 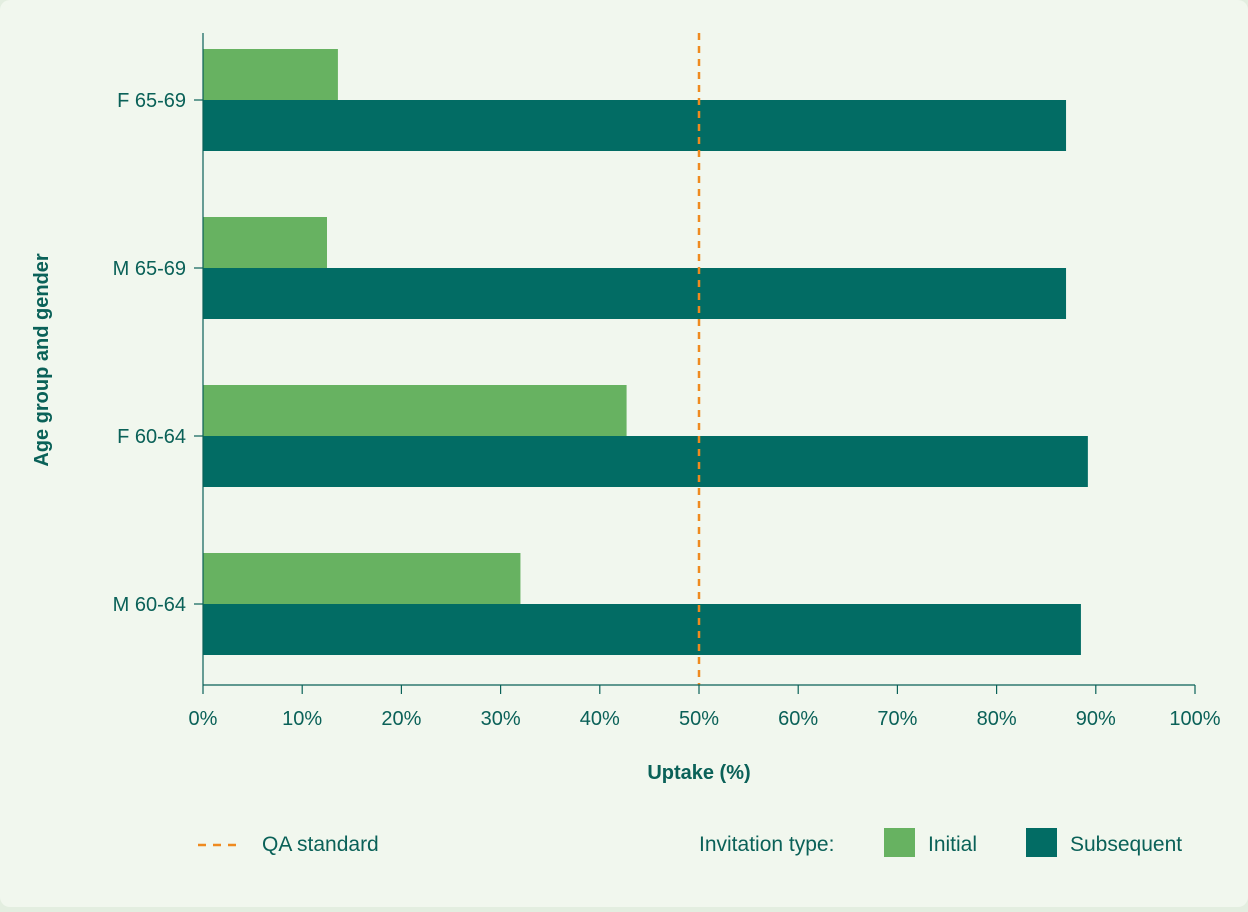 I want to click on y-tick-label-m-60-64: M 60-64, so click(x=149, y=605).